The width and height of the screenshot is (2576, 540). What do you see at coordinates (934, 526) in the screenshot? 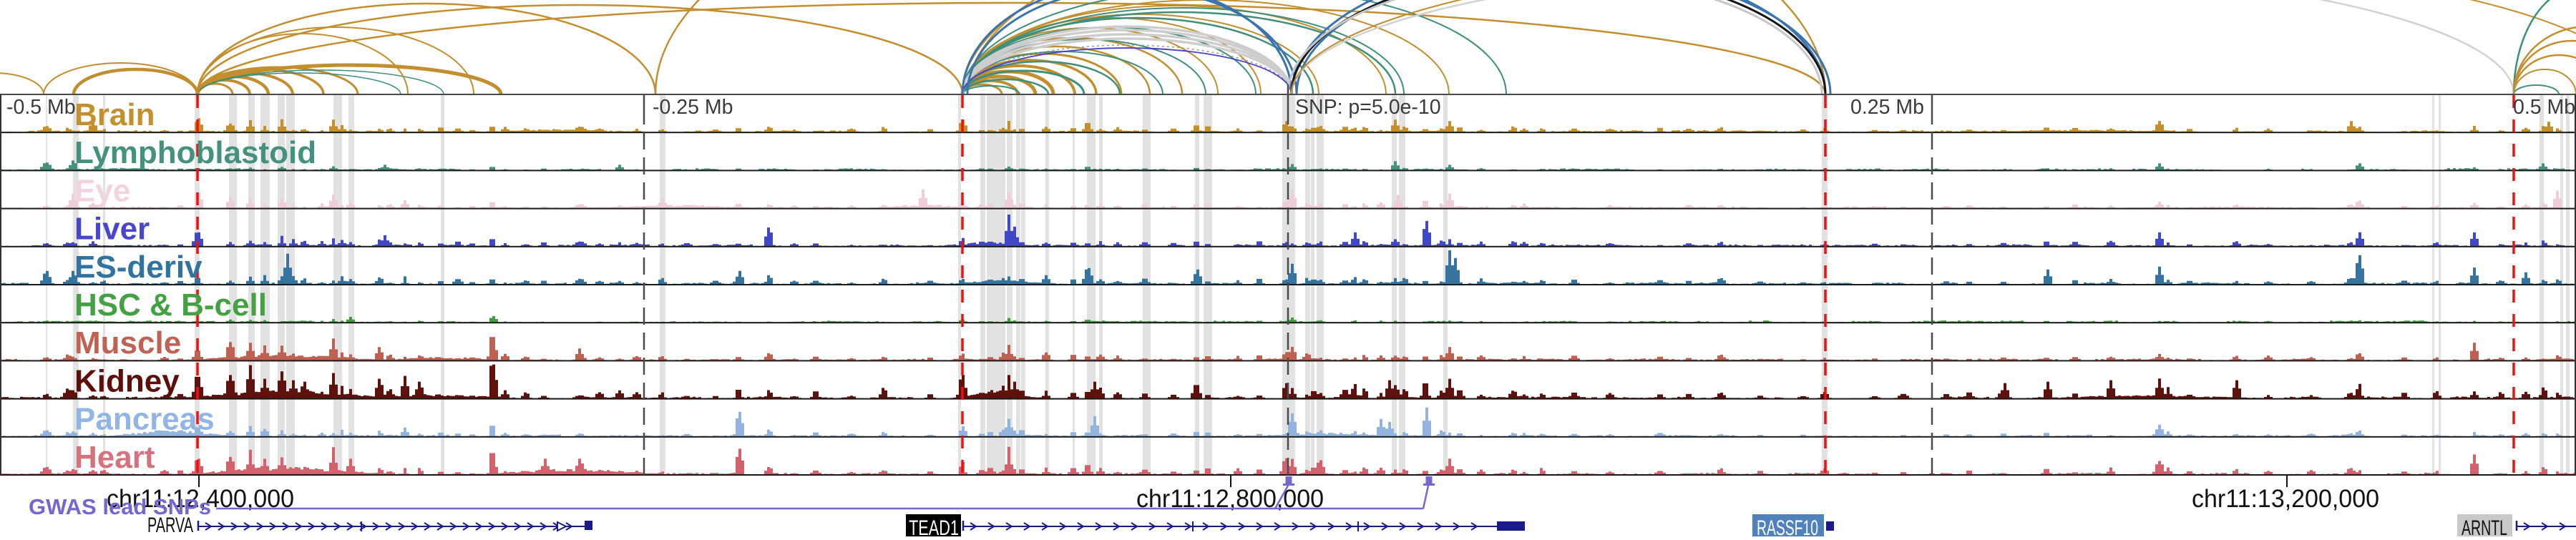
I see `svg-text: TEAD1` at bounding box center [934, 526].